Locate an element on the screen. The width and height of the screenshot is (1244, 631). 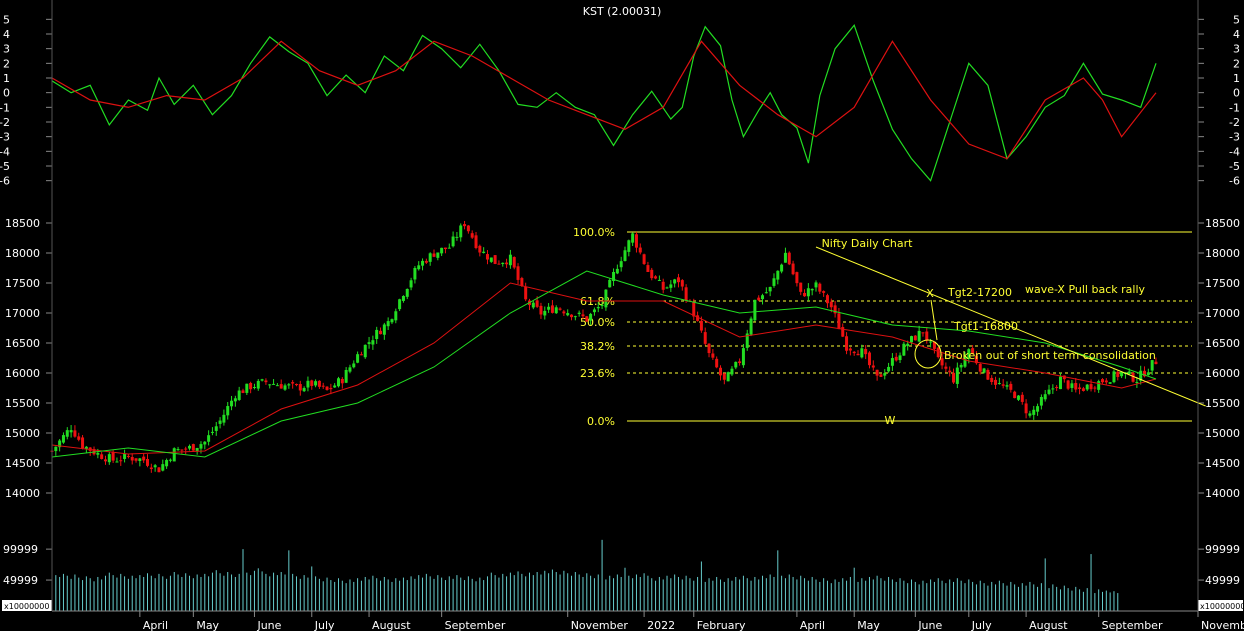
scale-label-right: x10000000 is located at coordinates (1222, 606).